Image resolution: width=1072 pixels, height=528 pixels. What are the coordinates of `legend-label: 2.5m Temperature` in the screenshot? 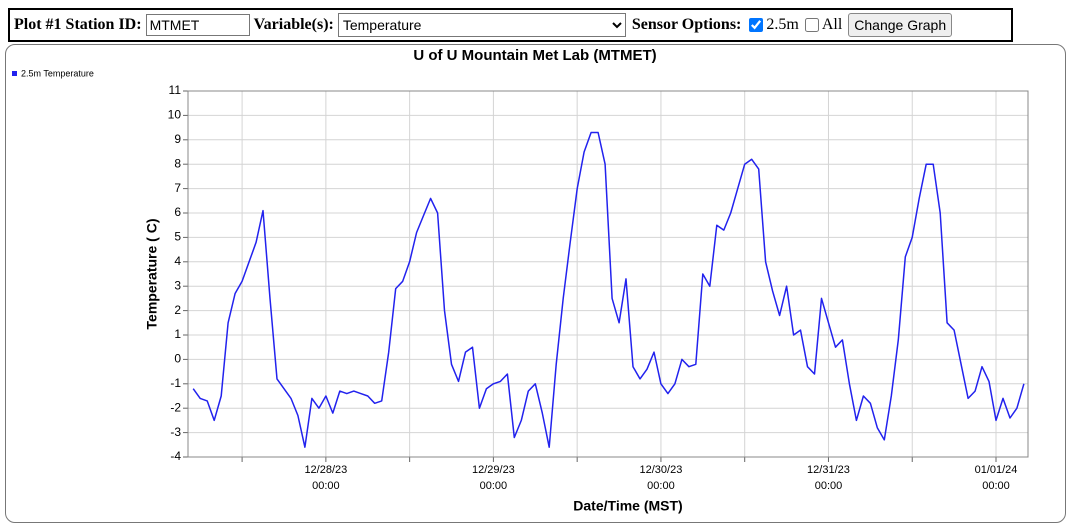 It's located at (57, 73).